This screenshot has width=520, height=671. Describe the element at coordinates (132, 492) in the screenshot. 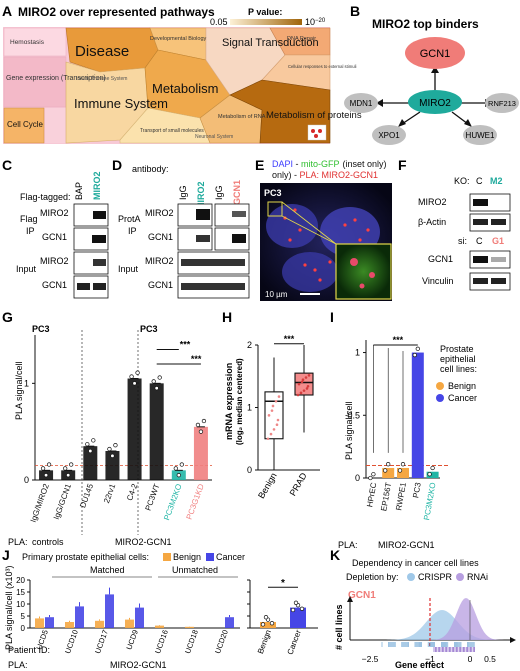

I see `x-tick-label: C4-2` at that location.